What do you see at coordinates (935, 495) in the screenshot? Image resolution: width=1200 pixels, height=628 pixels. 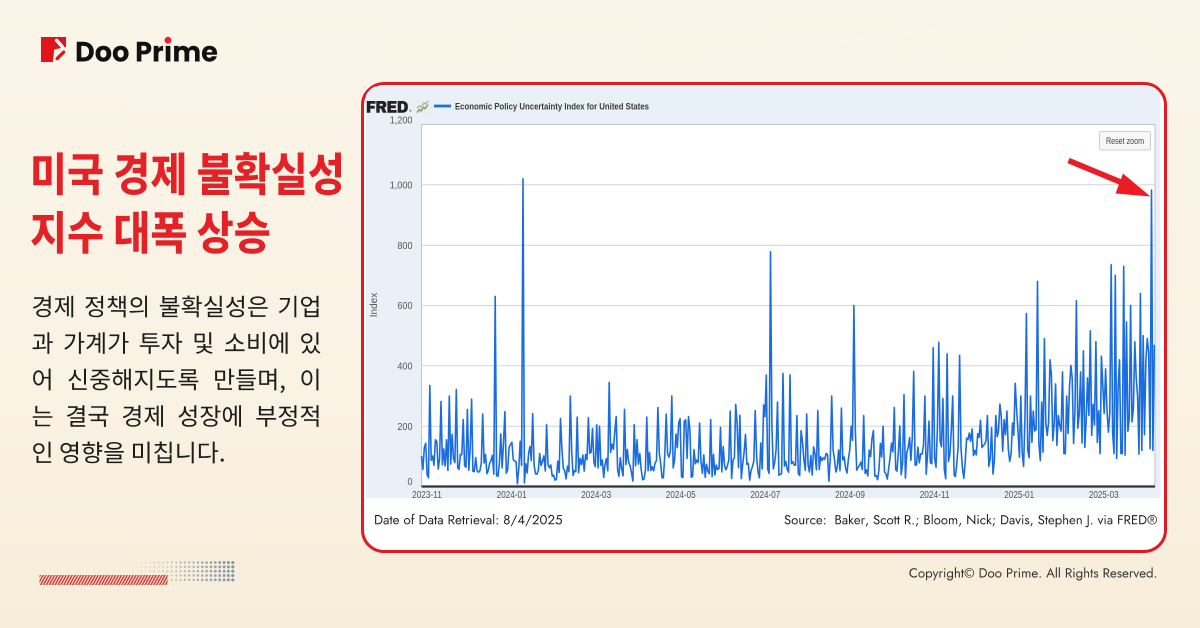 I see `svg-text: 2024-11` at bounding box center [935, 495].